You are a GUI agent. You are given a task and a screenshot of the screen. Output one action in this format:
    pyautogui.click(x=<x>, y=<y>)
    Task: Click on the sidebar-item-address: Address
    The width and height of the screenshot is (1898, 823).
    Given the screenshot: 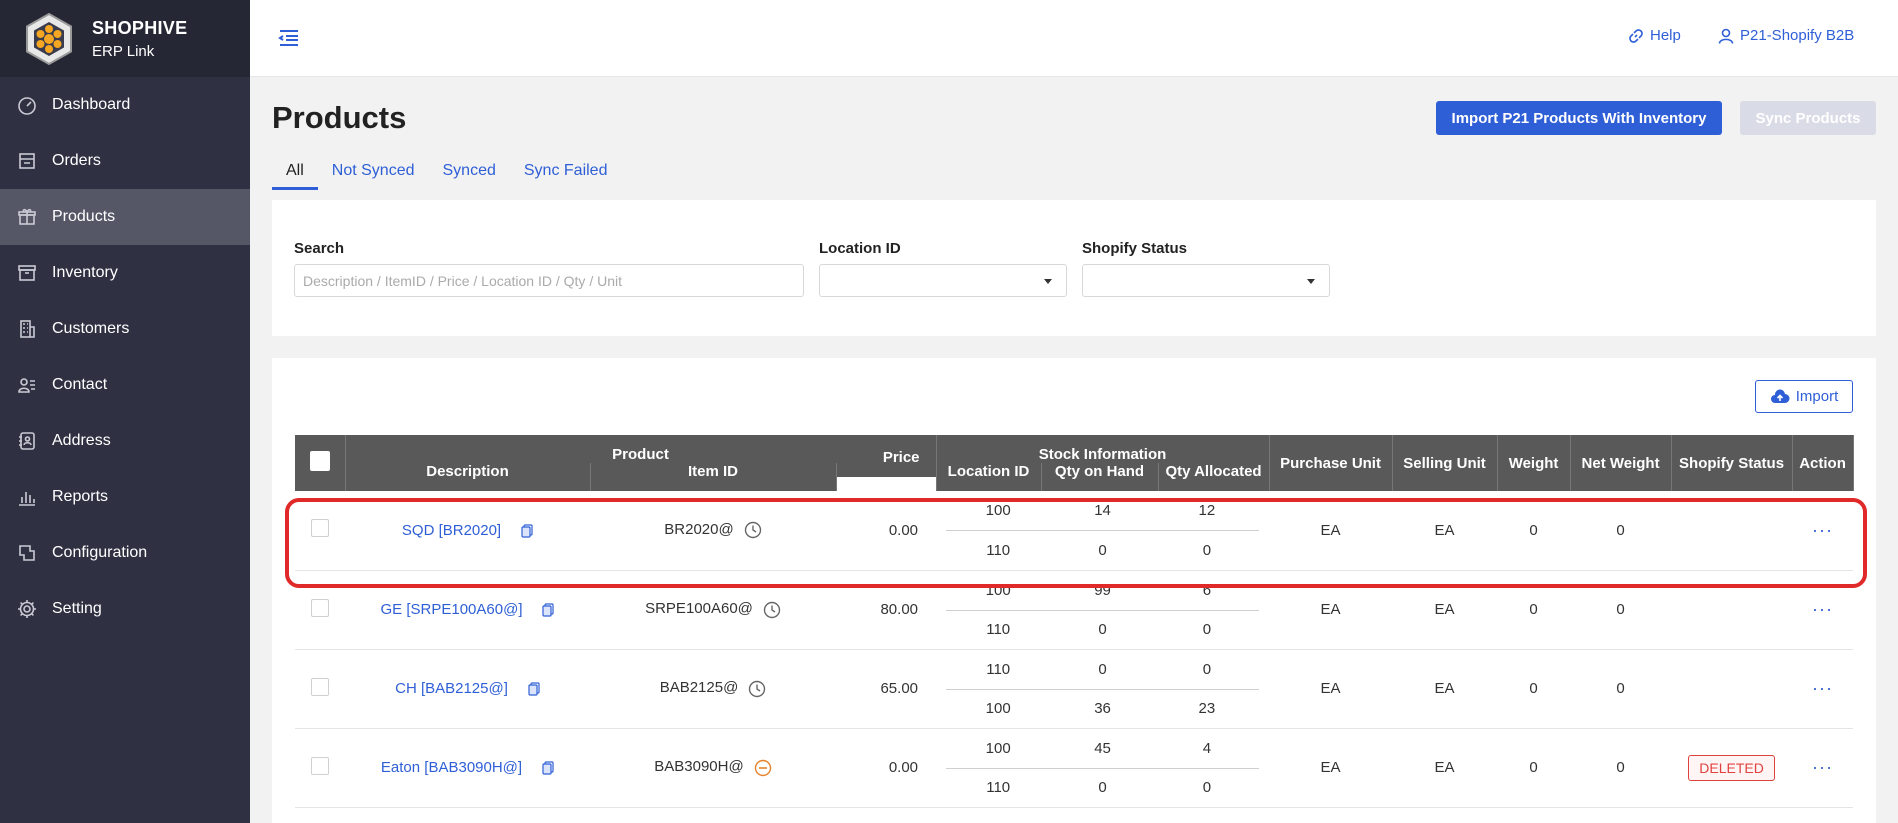 What is the action you would take?
    pyautogui.click(x=125, y=441)
    